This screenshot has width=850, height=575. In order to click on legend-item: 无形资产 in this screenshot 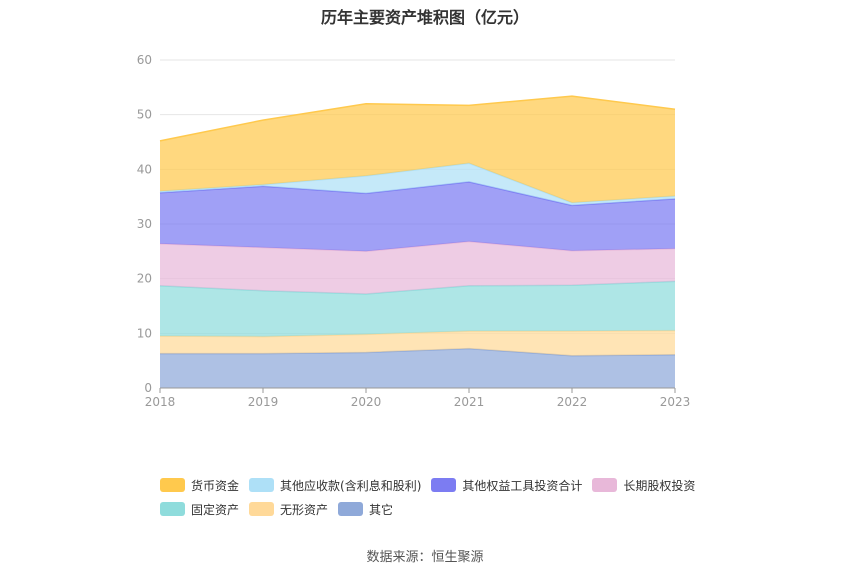, I will do `click(288, 509)`.